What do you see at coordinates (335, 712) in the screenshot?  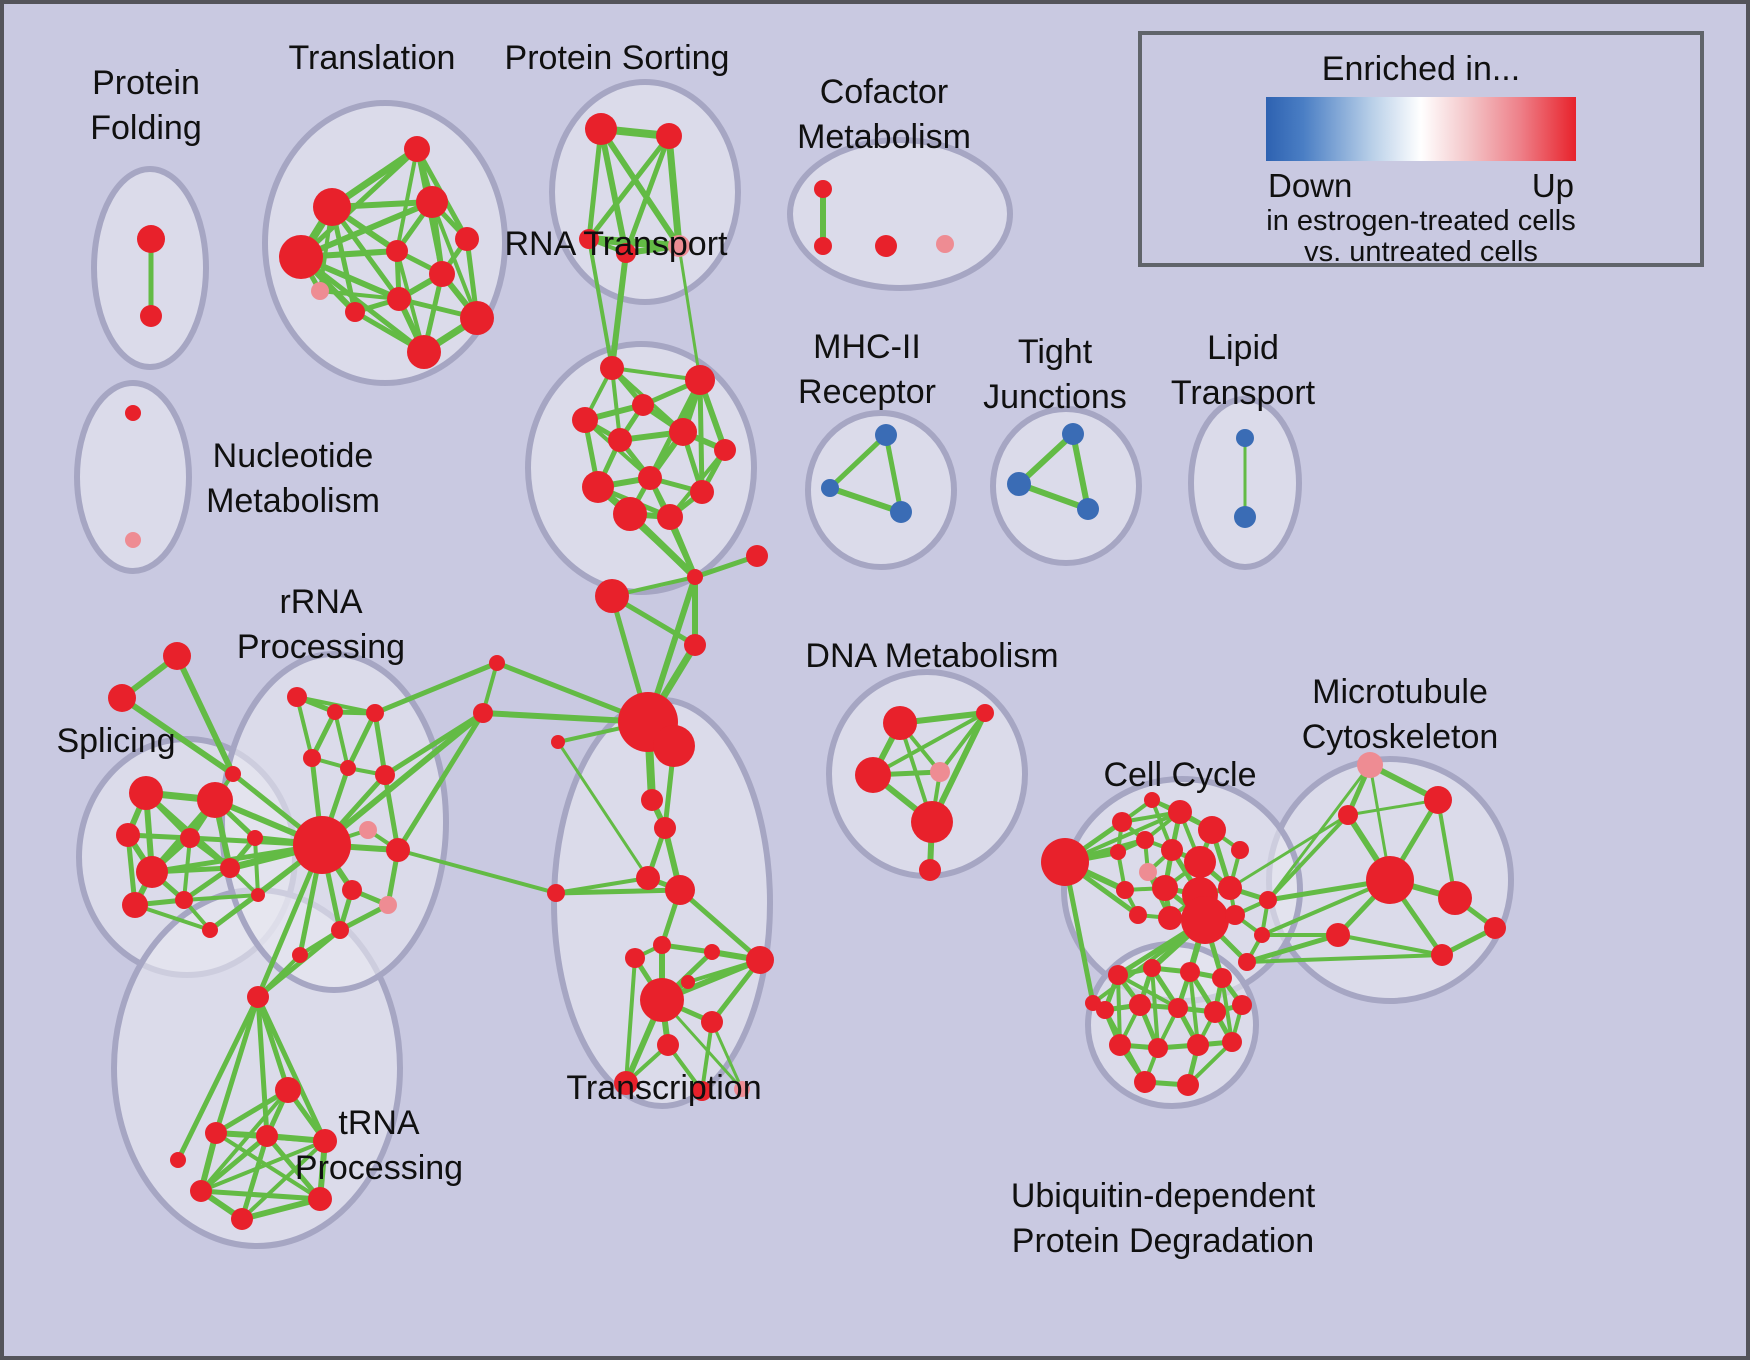 I see `node-rr2` at bounding box center [335, 712].